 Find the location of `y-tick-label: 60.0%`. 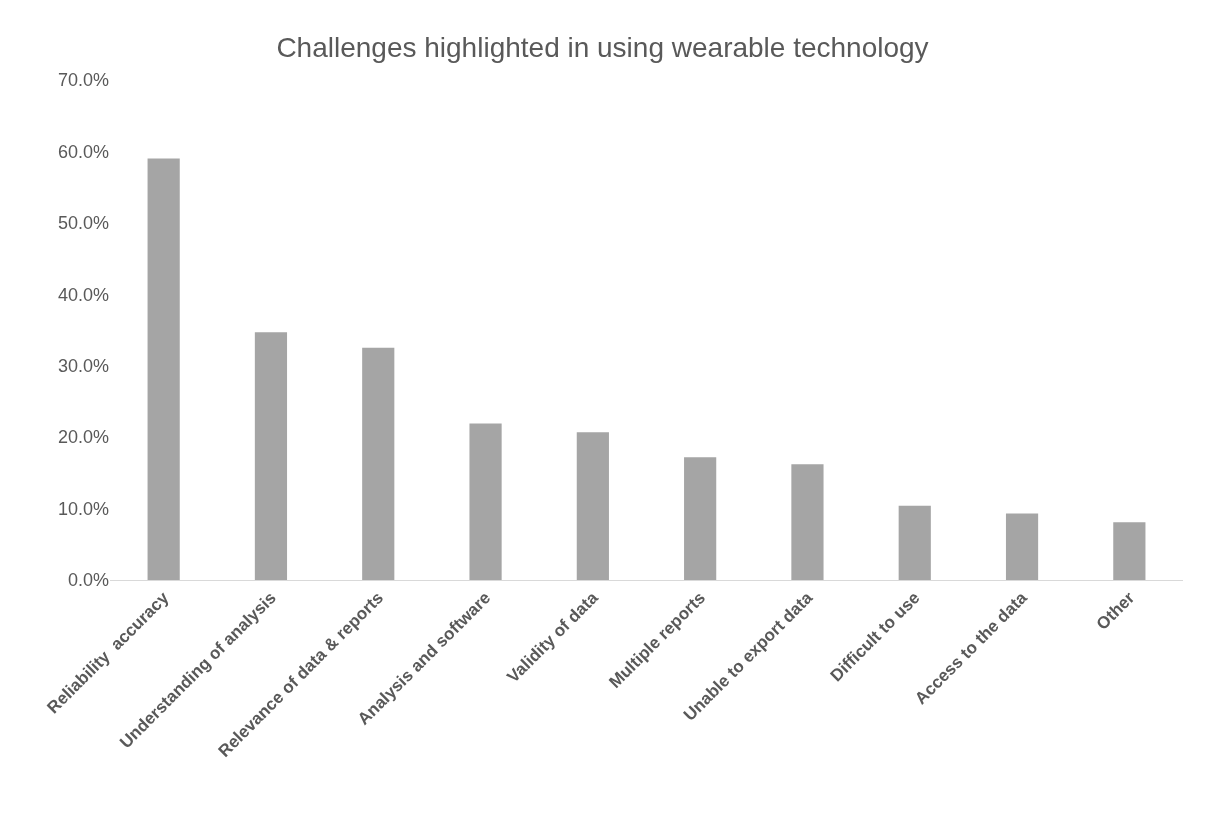

y-tick-label: 60.0% is located at coordinates (83, 151).